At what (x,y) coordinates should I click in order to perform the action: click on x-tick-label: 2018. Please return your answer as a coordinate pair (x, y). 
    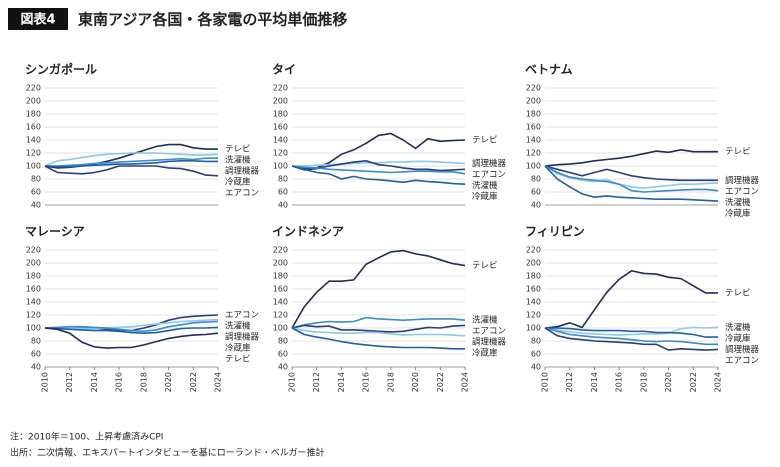
    Looking at the image, I should click on (143, 382).